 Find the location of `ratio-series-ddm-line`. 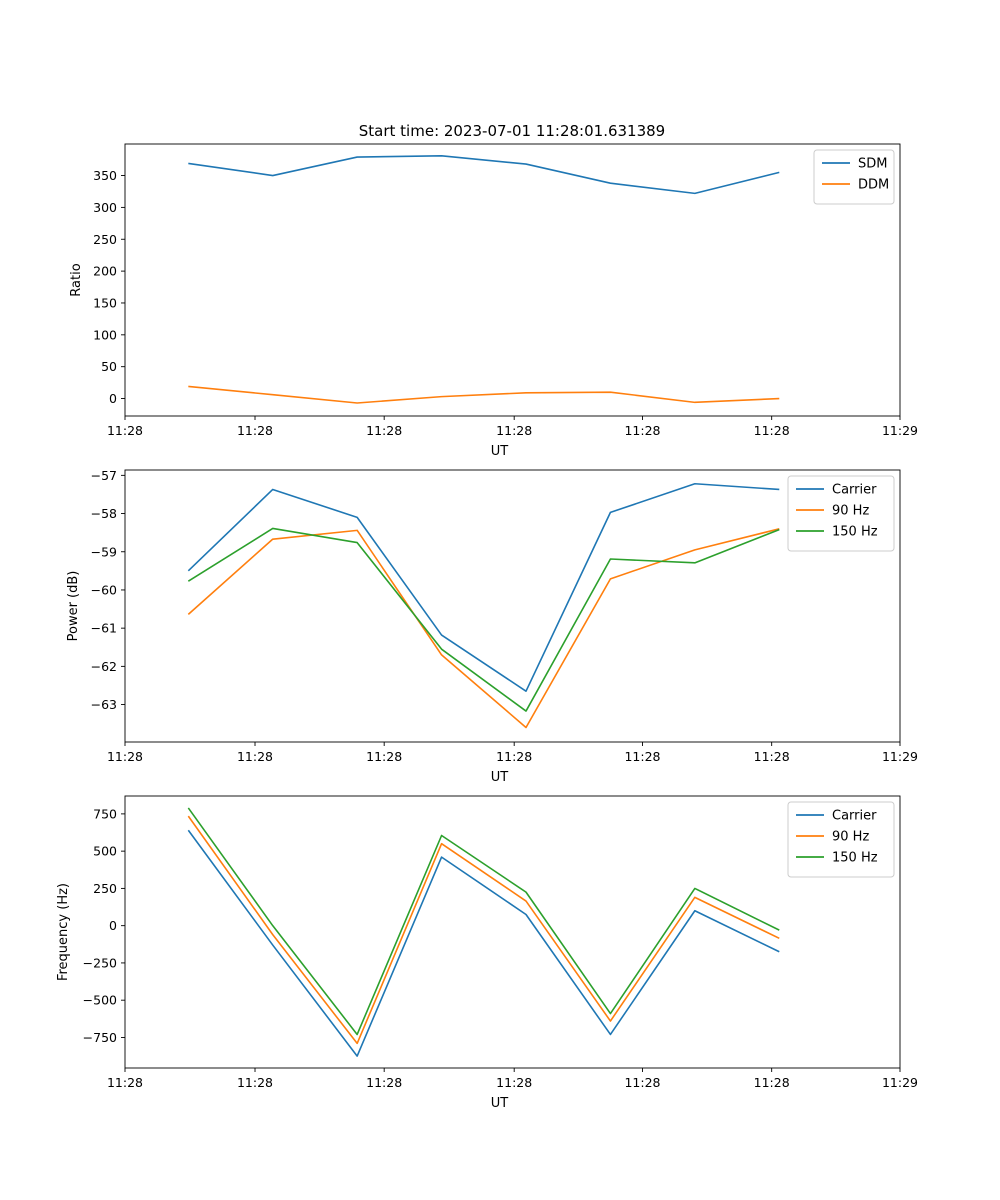

ratio-series-ddm-line is located at coordinates (484, 394).